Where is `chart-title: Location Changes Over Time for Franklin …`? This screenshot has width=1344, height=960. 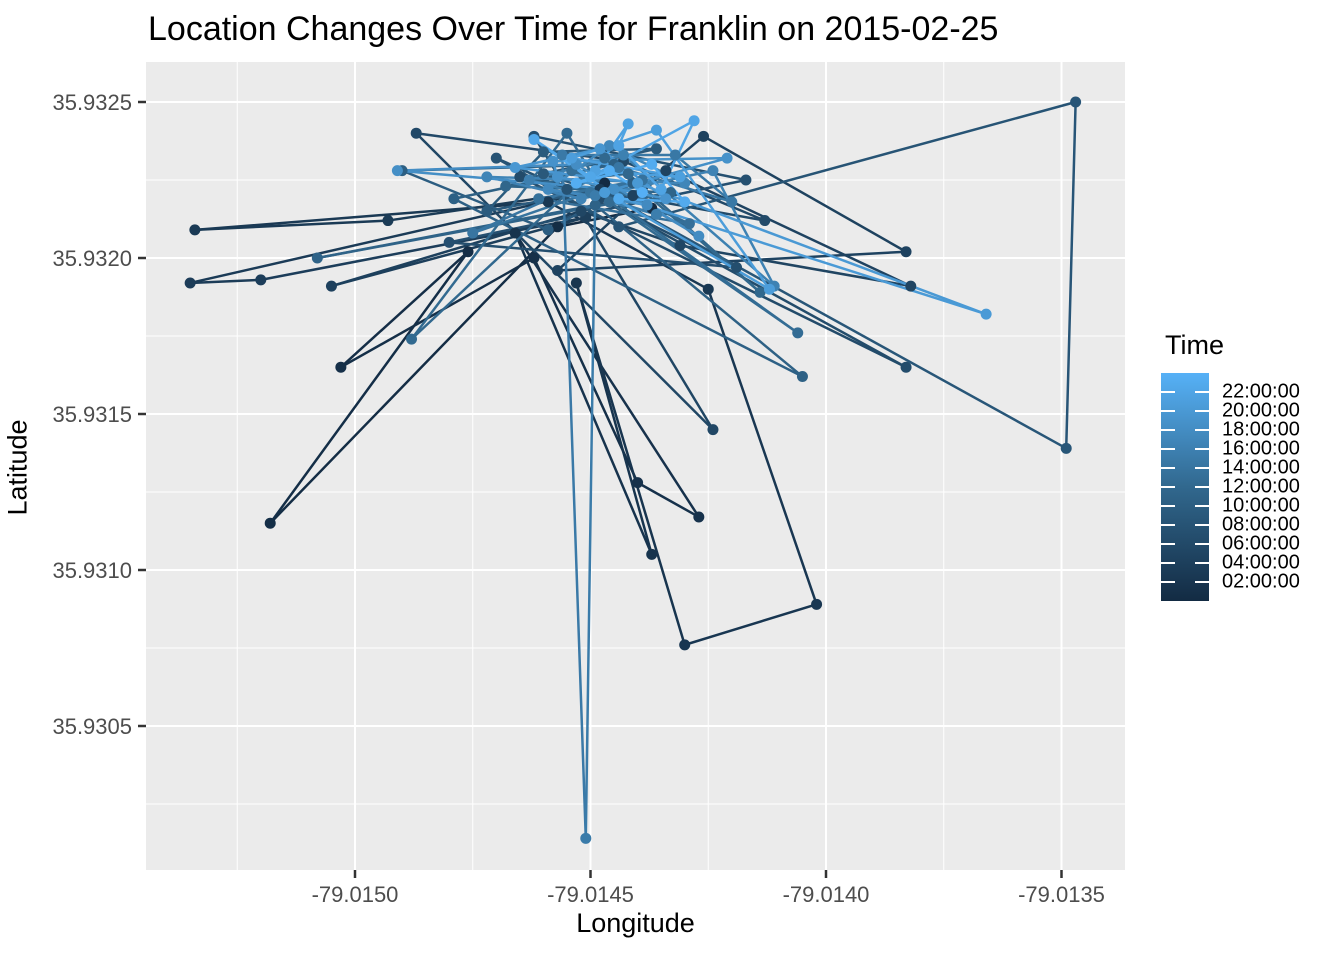
chart-title: Location Changes Over Time for Franklin … is located at coordinates (573, 29).